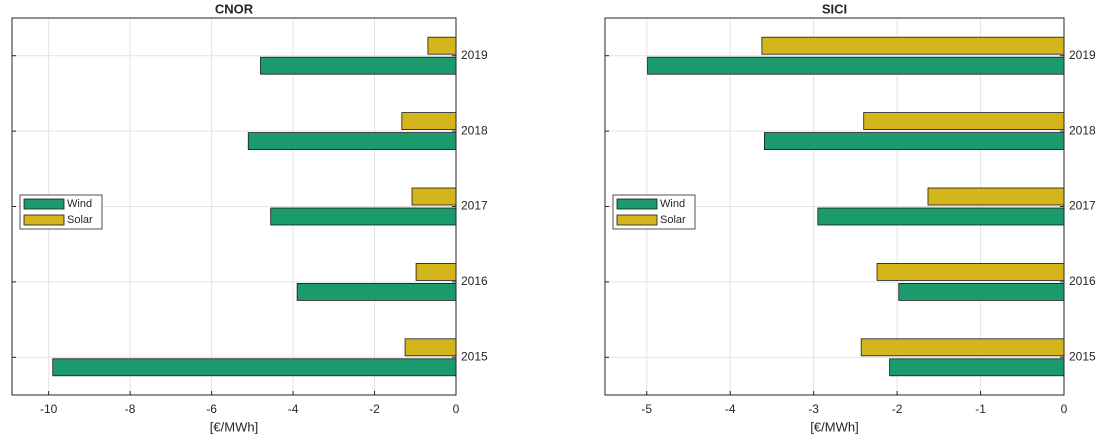 Image resolution: width=1101 pixels, height=435 pixels. I want to click on x-tick-label: -3, so click(813, 409).